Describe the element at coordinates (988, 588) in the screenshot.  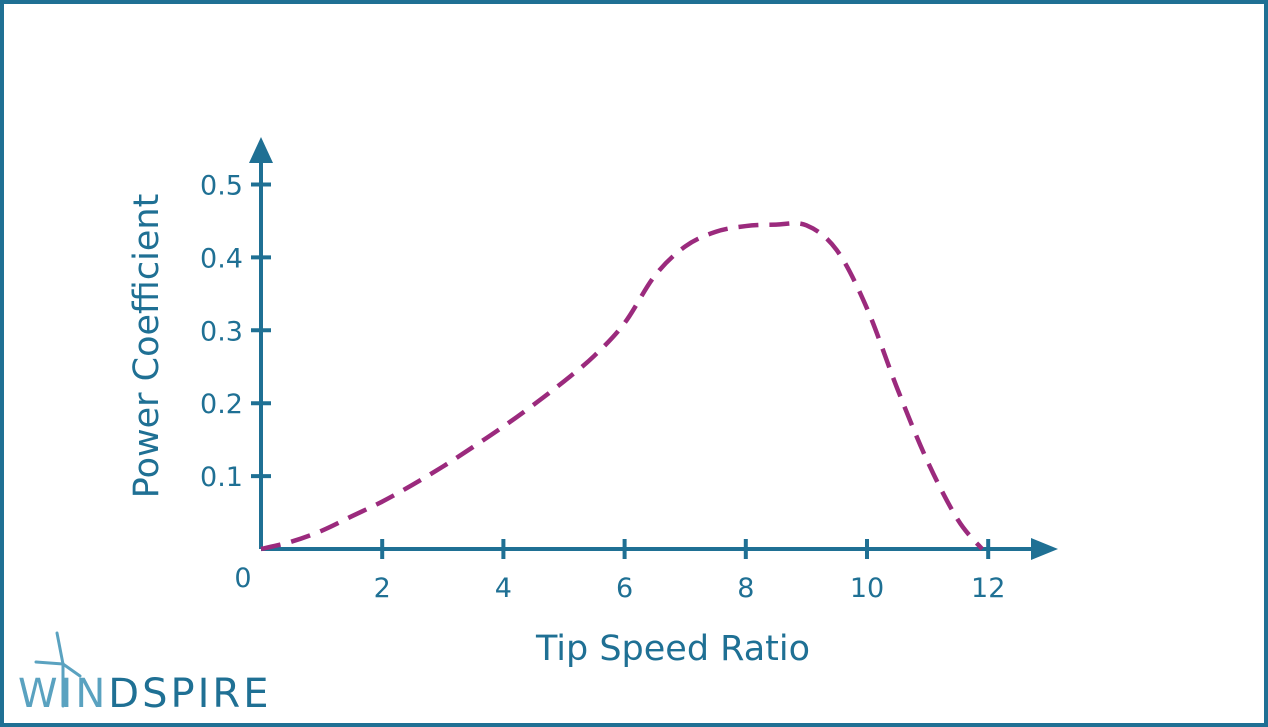
I see `x-tick-label: 12` at that location.